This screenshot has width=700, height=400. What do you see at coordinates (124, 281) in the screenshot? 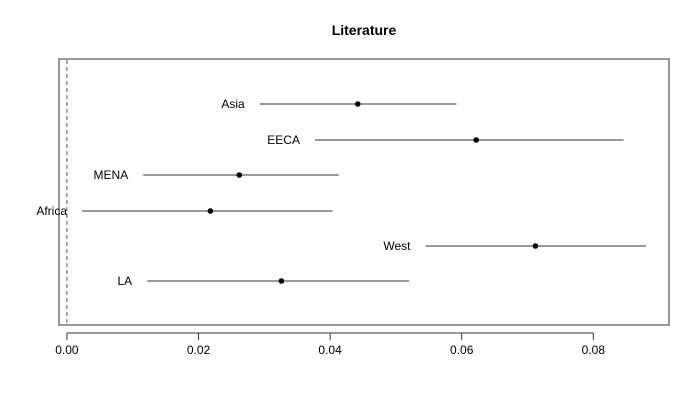
I see `row-label: LA` at bounding box center [124, 281].